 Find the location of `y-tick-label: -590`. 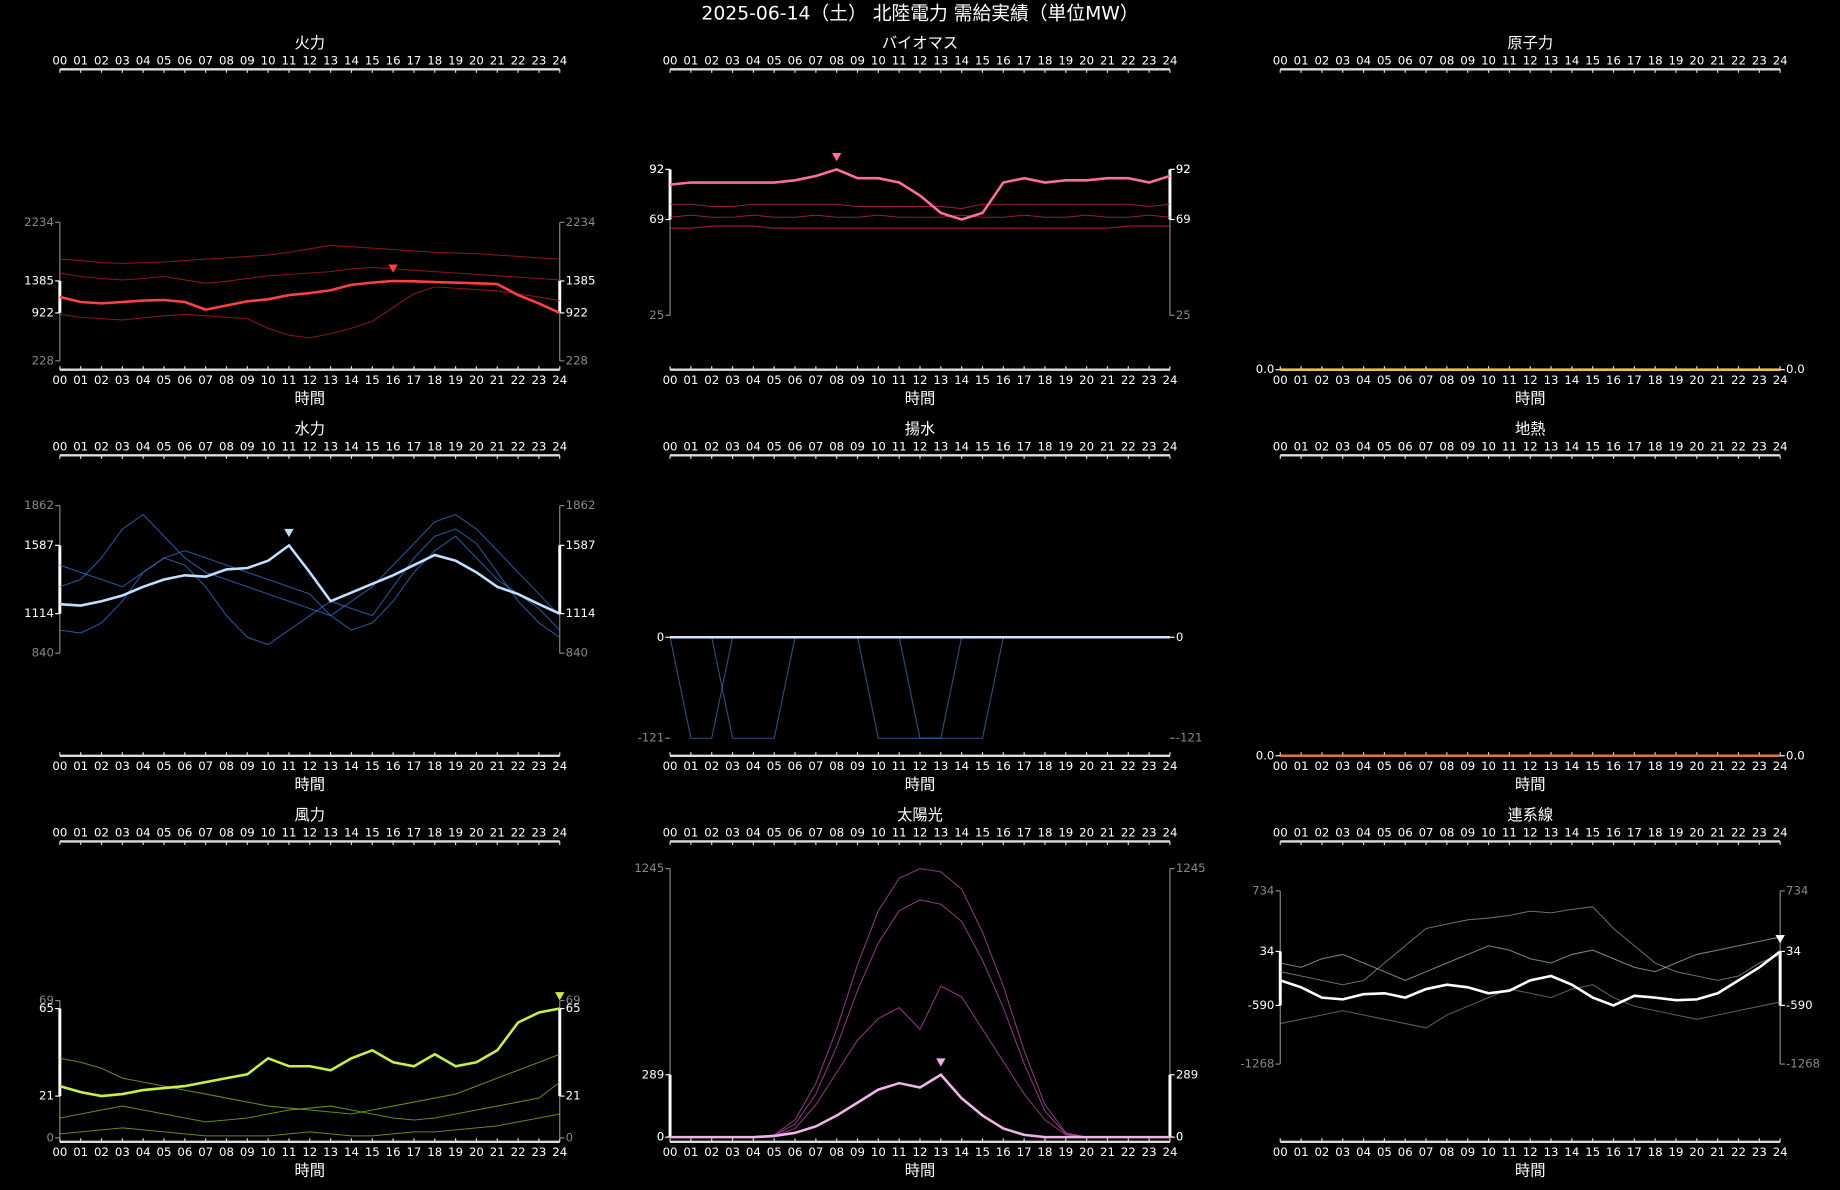

y-tick-label: -590 is located at coordinates (1799, 1005).